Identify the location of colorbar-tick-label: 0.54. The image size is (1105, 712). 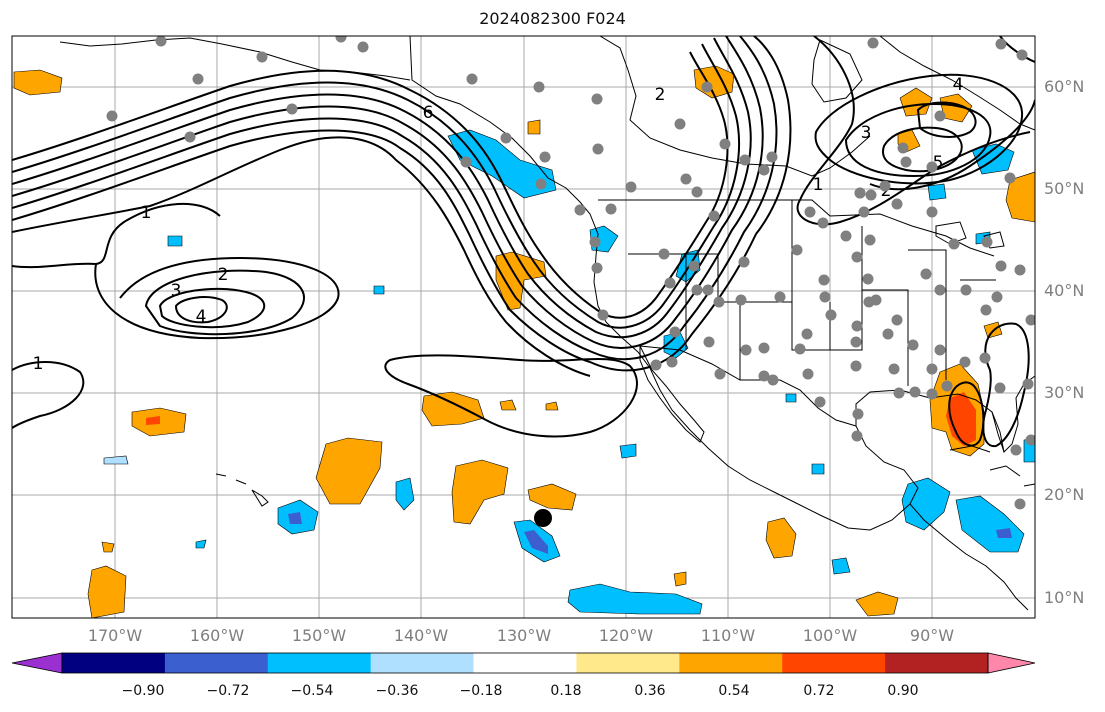
(734, 691).